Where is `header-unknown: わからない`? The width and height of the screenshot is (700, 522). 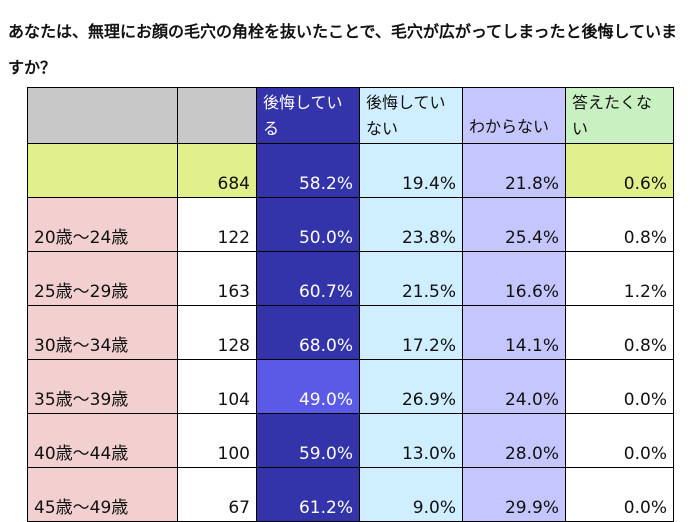 header-unknown: わからない is located at coordinates (514, 115).